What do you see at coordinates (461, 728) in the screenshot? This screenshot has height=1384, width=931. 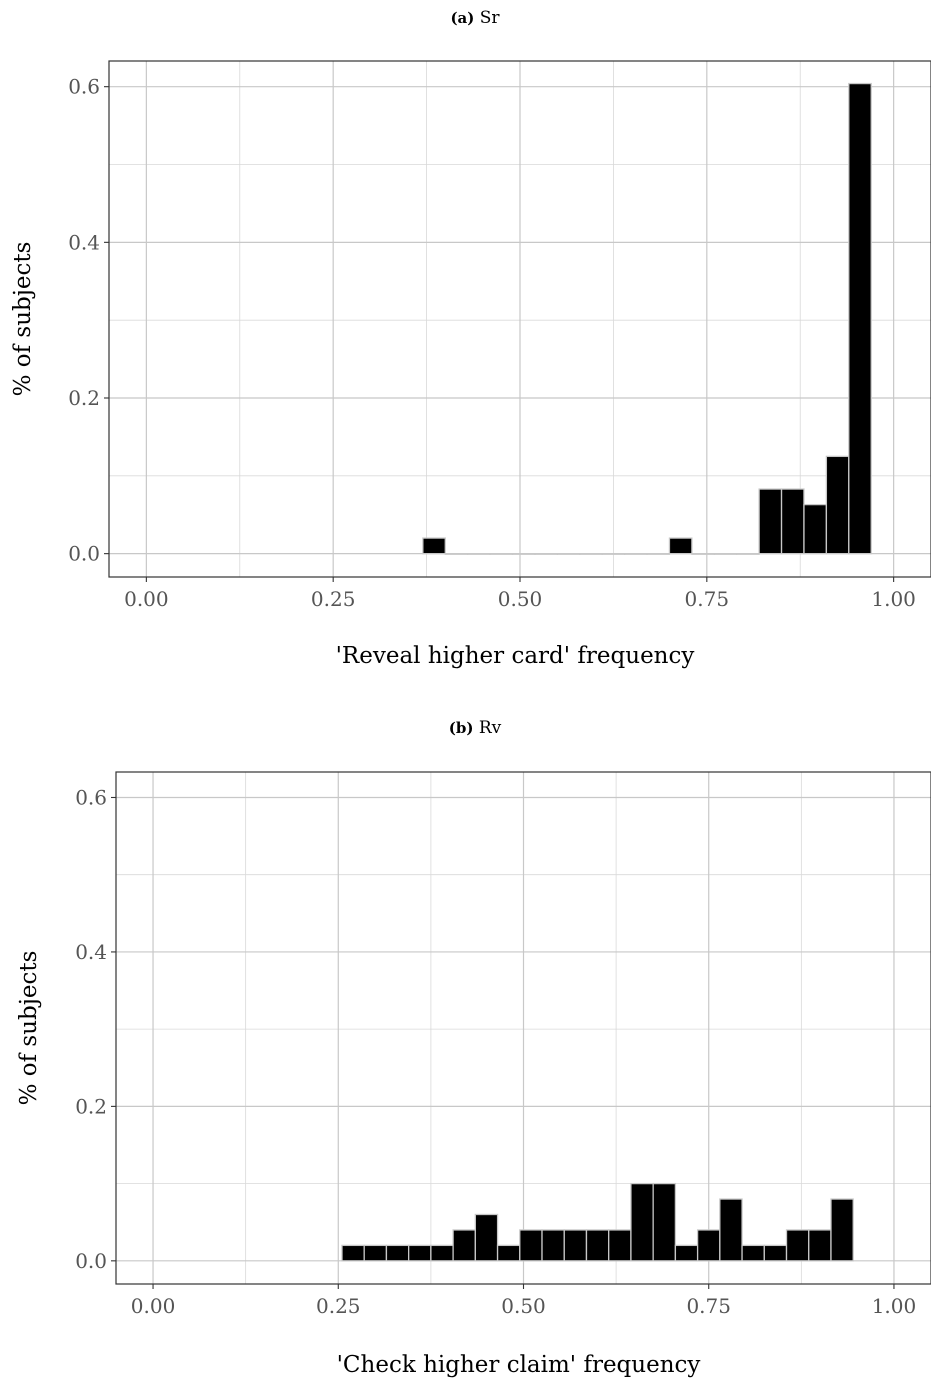 I see `panel-letter: (b)` at bounding box center [461, 728].